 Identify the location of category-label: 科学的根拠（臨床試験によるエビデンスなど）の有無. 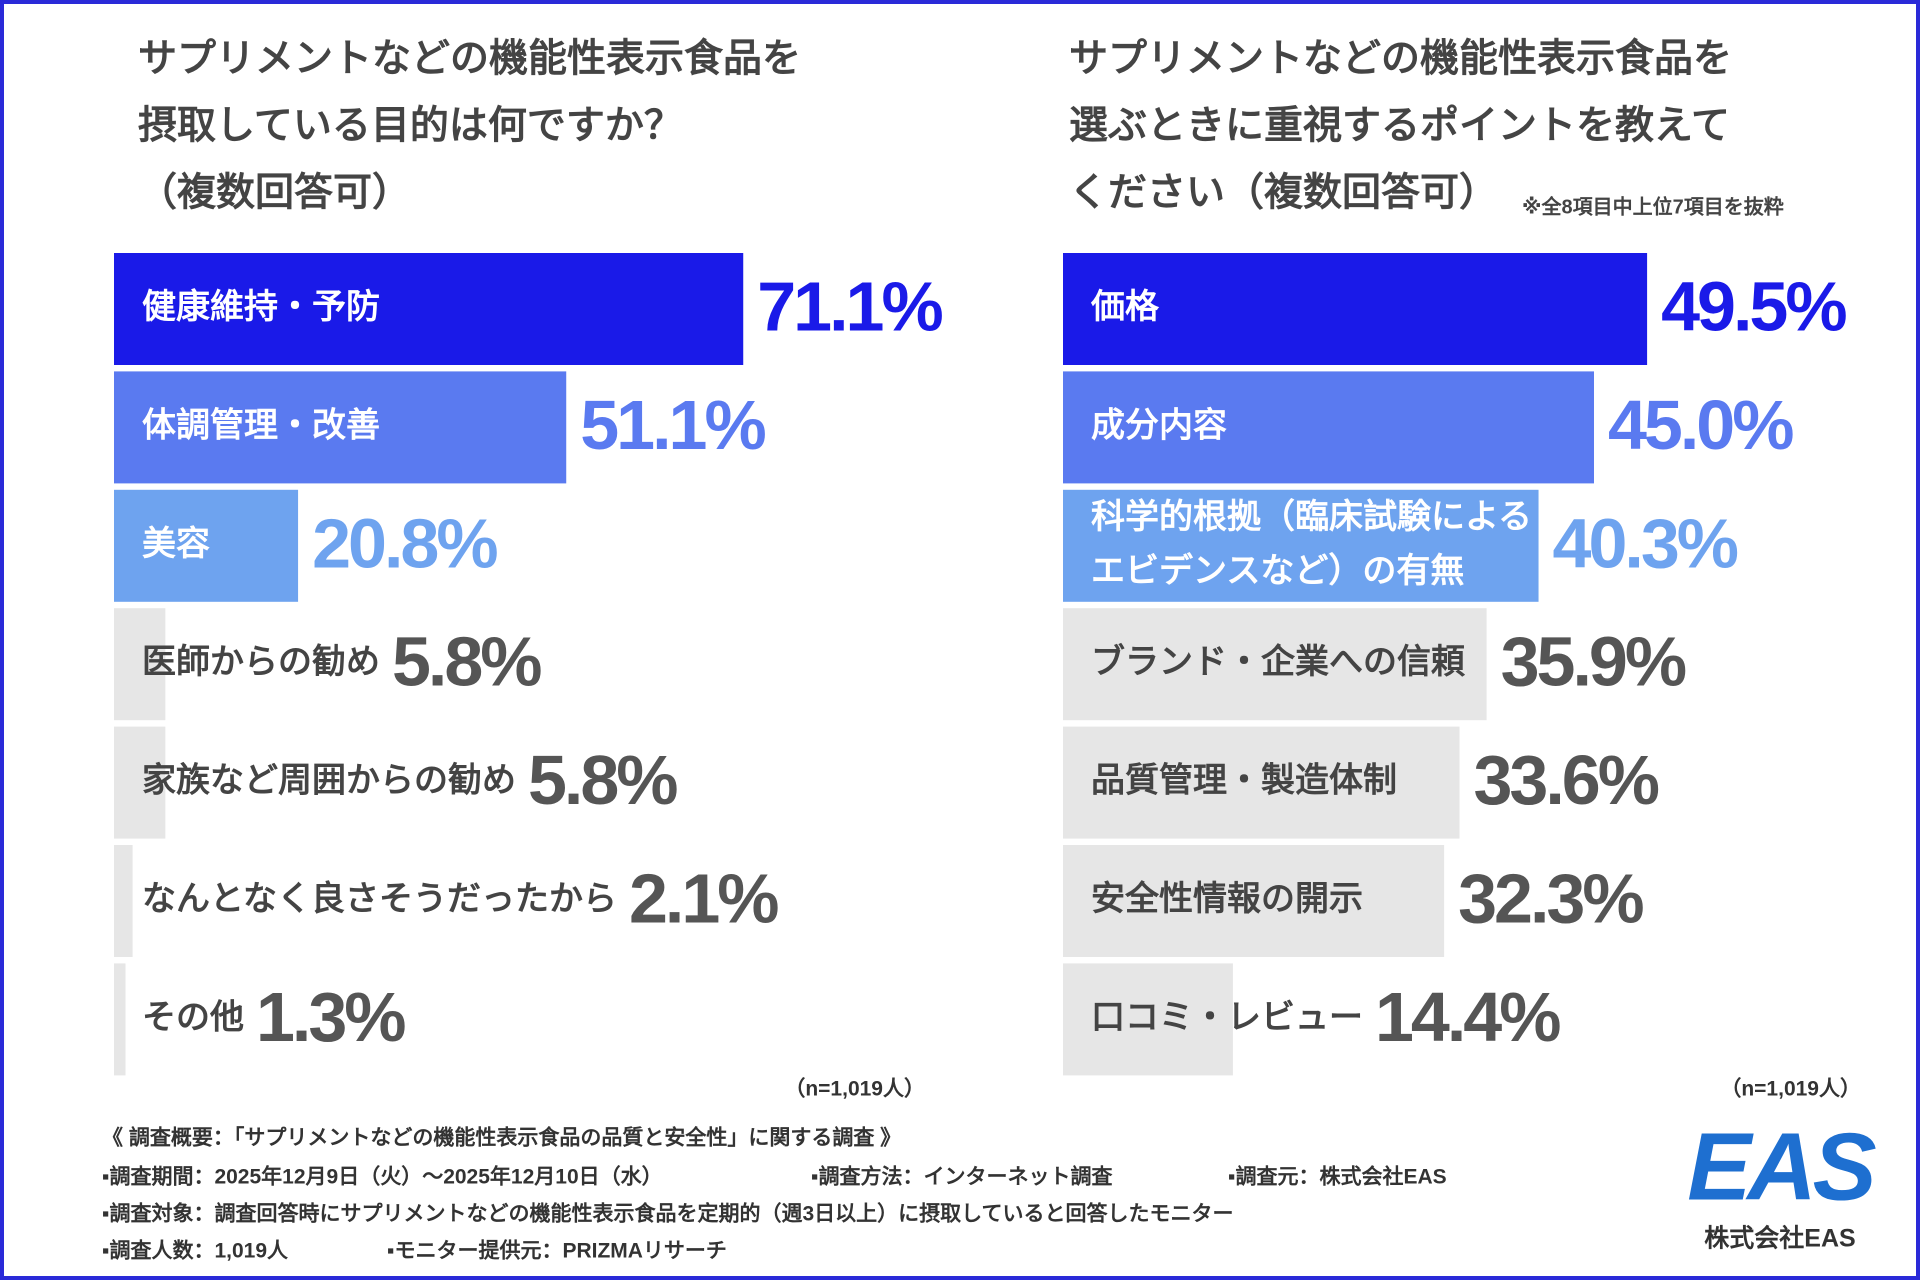
(1311, 543).